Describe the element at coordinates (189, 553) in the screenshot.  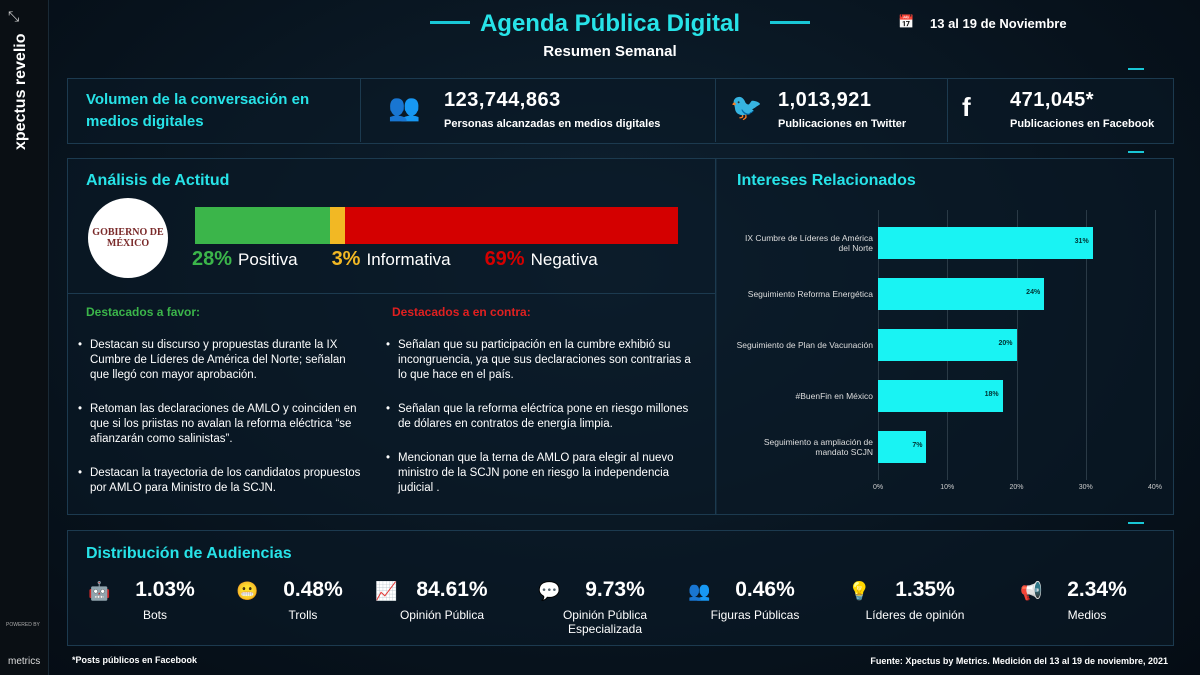
I see `audience-title: Distribución de Audiencias` at that location.